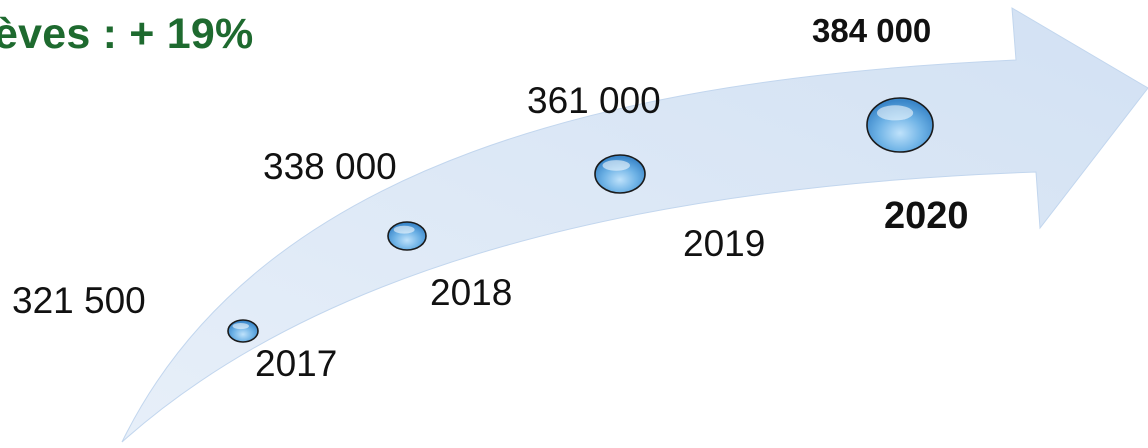 The width and height of the screenshot is (1148, 448). I want to click on bubble-highlight-2017, so click(240, 326).